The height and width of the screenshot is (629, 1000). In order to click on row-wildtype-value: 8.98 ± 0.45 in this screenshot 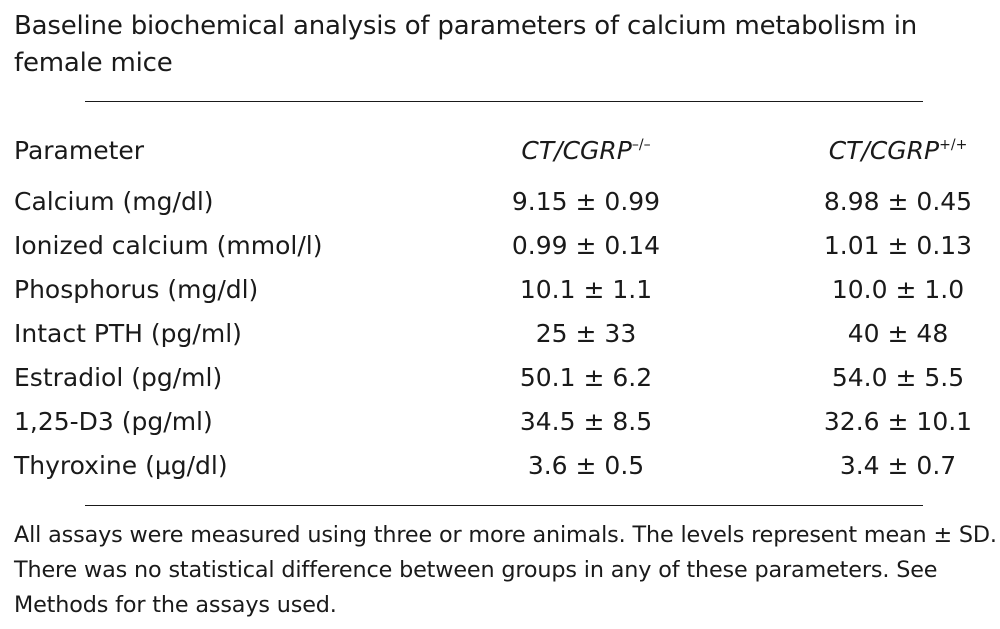, I will do `click(898, 201)`.